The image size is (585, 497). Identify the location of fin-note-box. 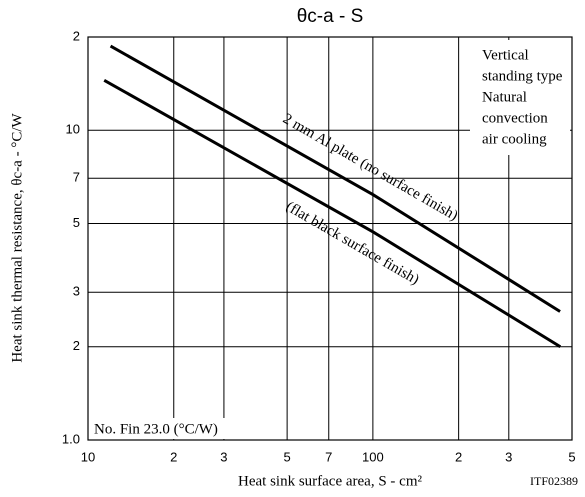
(187, 428).